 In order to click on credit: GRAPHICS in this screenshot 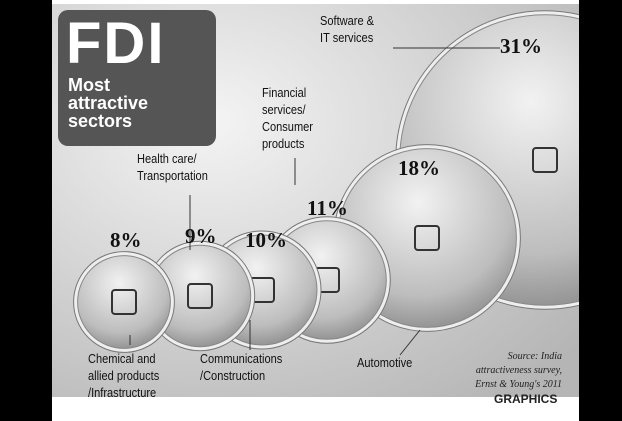, I will do `click(526, 399)`.